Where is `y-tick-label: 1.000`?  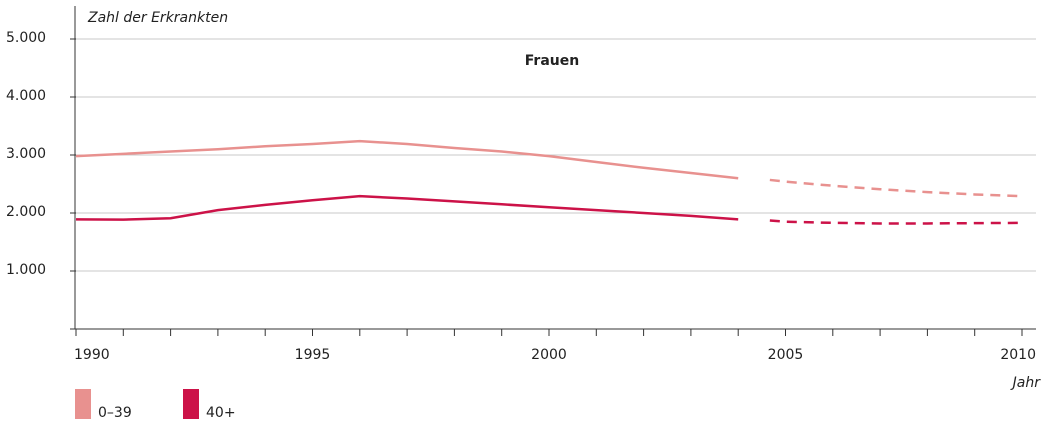 y-tick-label: 1.000 is located at coordinates (26, 270).